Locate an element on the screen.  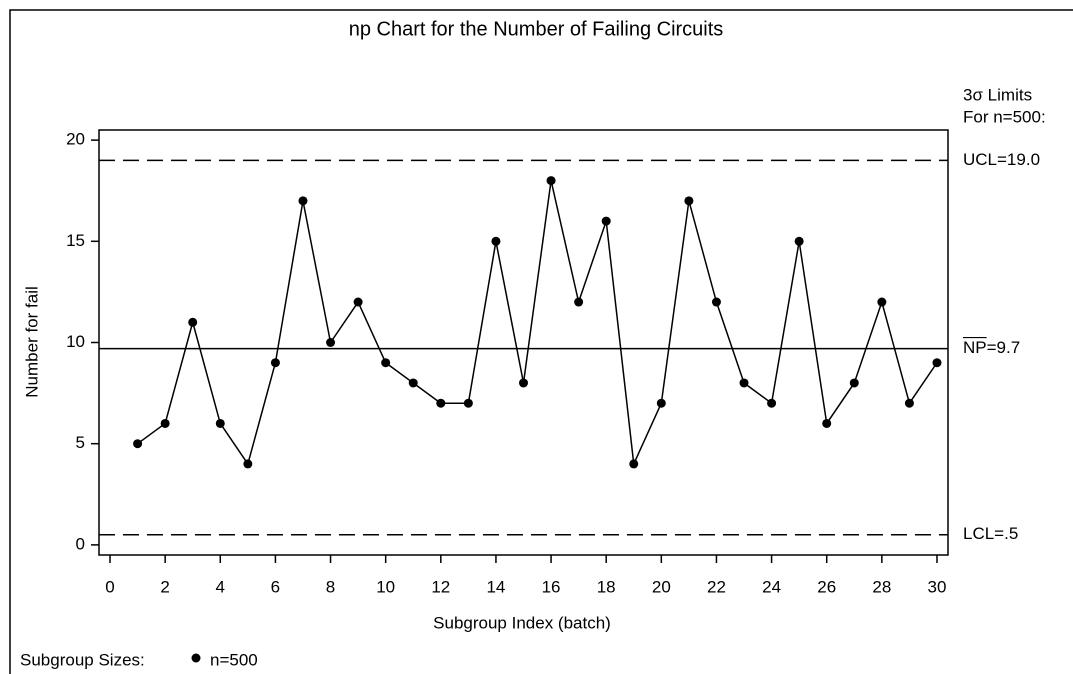
x-tick-label: 16 is located at coordinates (551, 586).